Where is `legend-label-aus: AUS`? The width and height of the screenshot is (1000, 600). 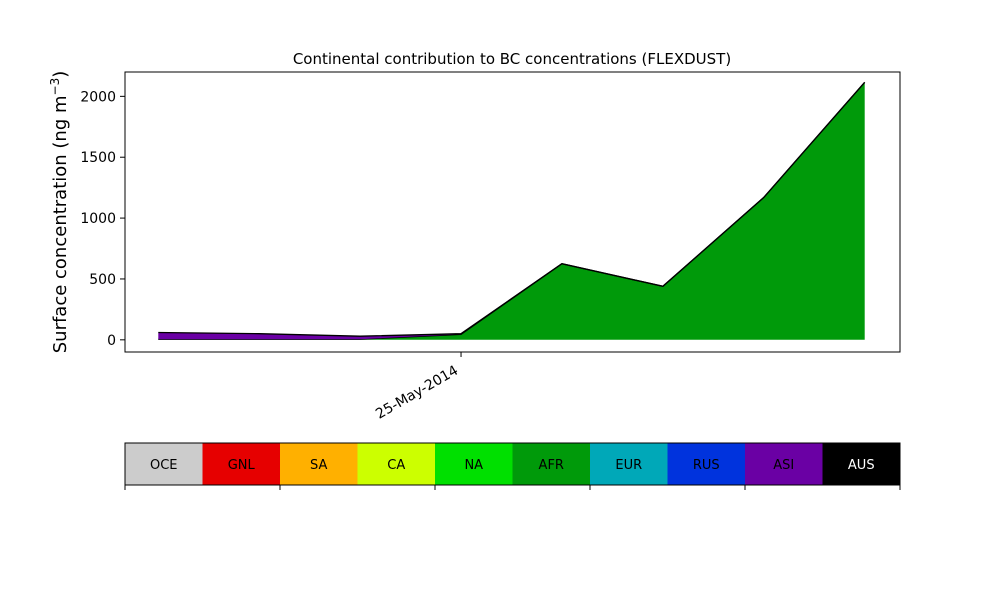 legend-label-aus: AUS is located at coordinates (861, 465).